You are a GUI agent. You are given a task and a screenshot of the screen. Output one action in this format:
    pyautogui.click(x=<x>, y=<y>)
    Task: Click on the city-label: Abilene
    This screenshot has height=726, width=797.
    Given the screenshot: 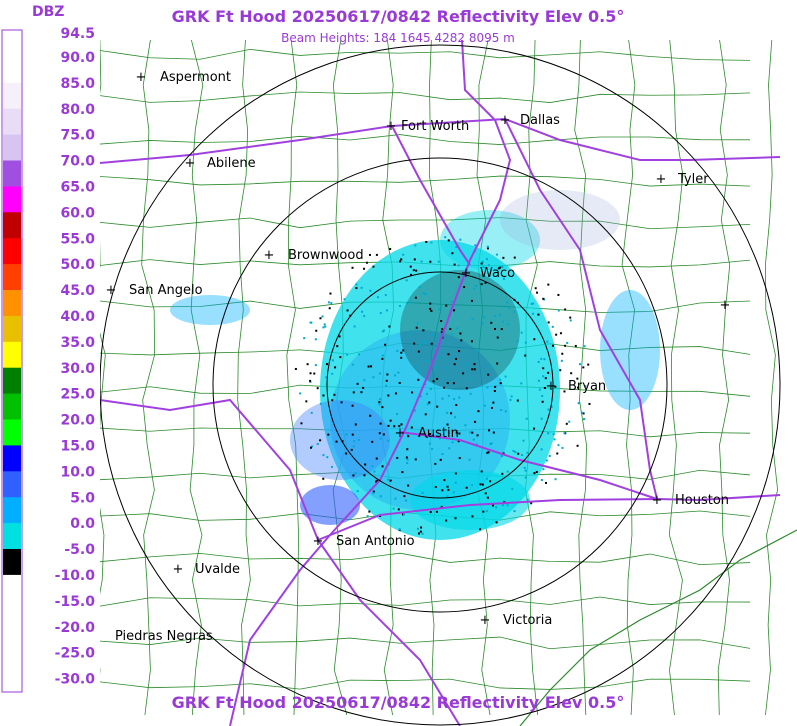 What is the action you would take?
    pyautogui.click(x=231, y=163)
    